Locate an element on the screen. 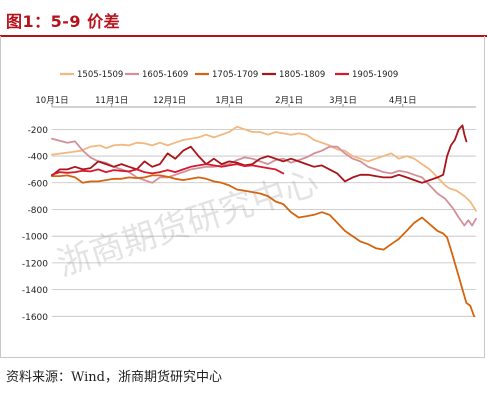 The width and height of the screenshot is (487, 401). y-tick-label: -200 is located at coordinates (38, 131).